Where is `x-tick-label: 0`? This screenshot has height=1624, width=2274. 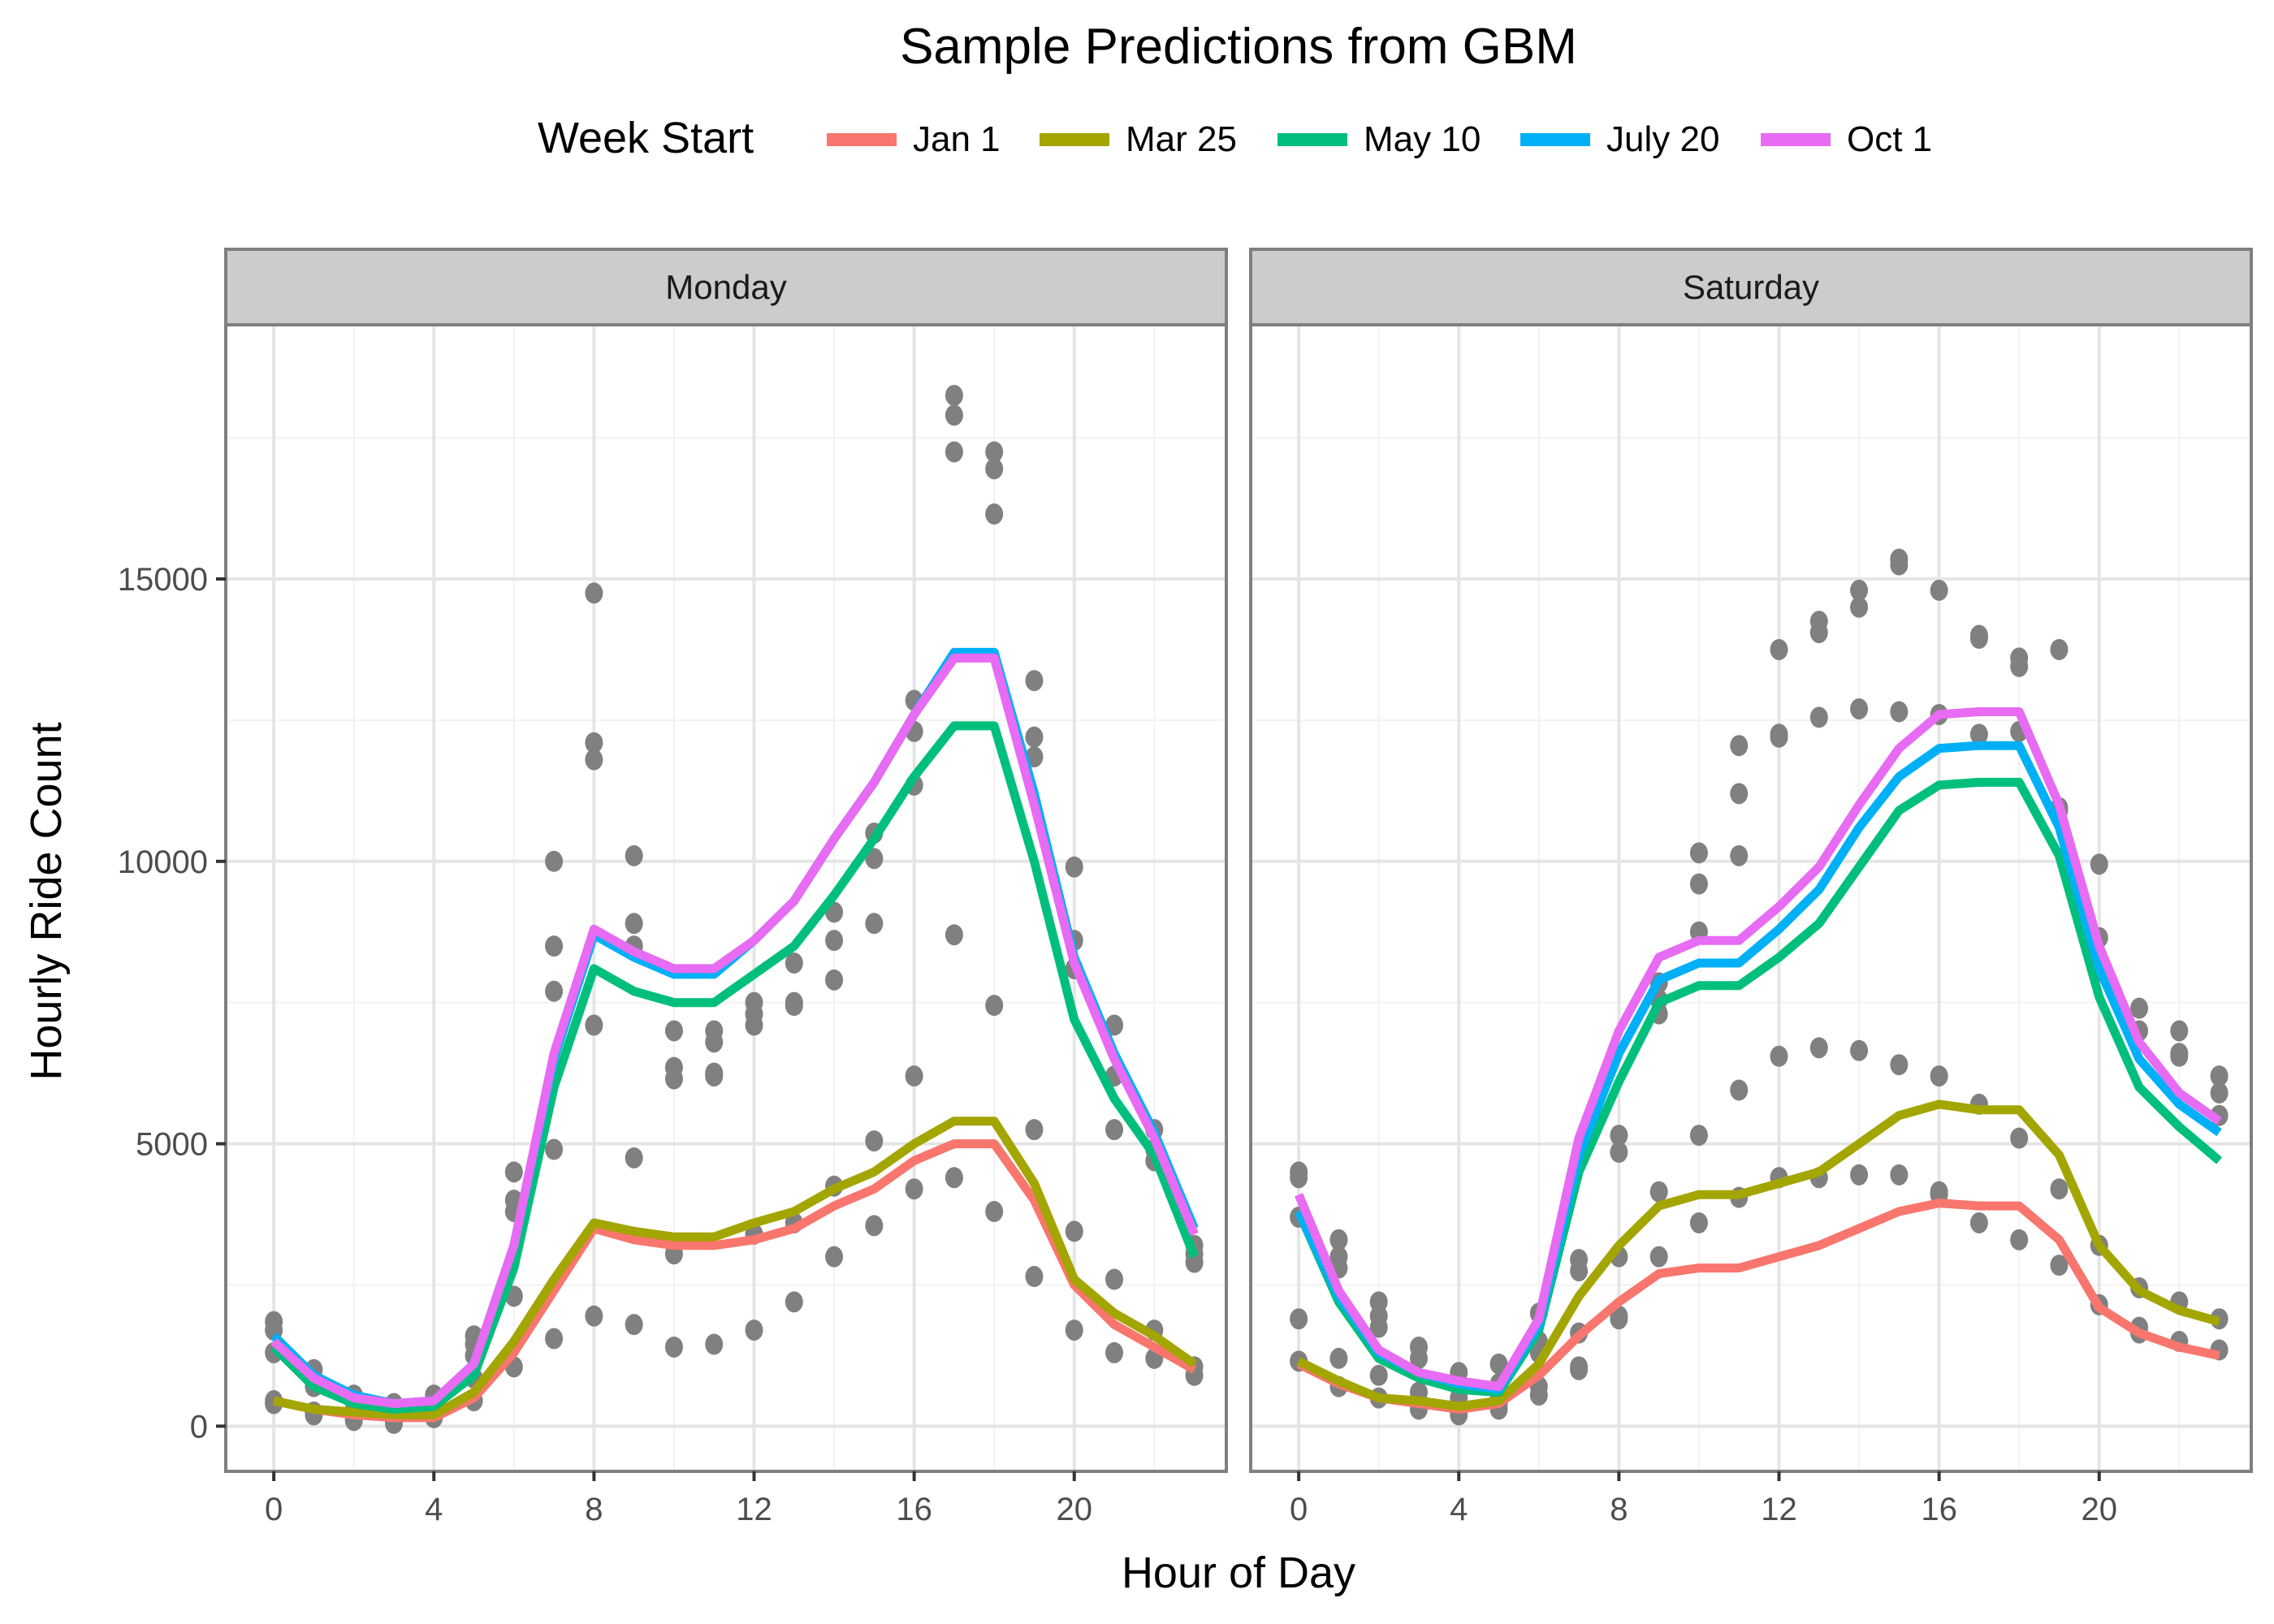 x-tick-label: 0 is located at coordinates (274, 1510).